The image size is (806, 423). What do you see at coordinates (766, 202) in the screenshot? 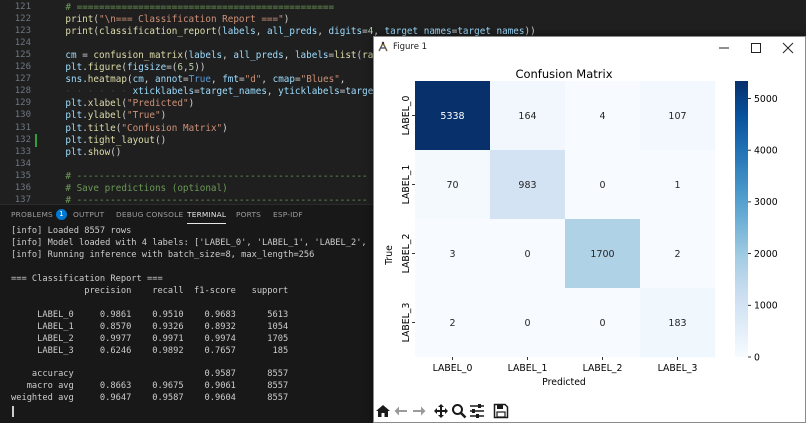
I see `colorbar-tick-label: 3000` at bounding box center [766, 202].